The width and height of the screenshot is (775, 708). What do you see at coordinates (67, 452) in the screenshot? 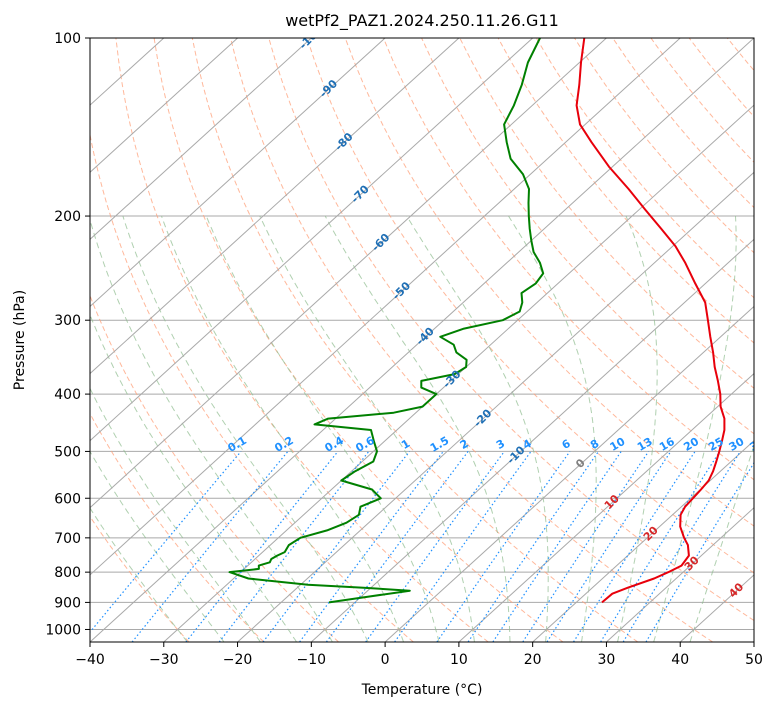
I see `y-tick-label: 500` at bounding box center [67, 452].